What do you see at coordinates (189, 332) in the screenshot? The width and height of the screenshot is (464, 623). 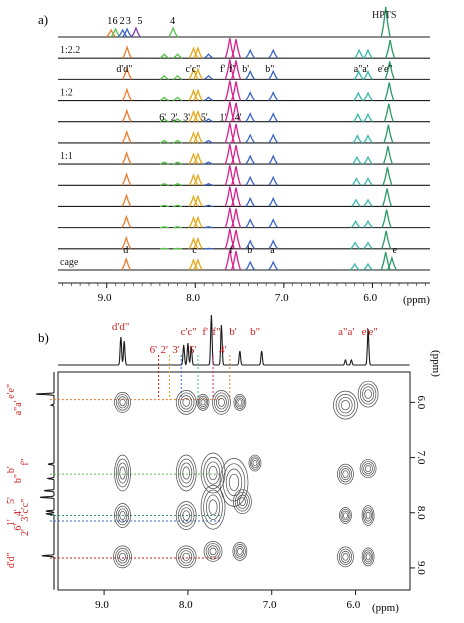 I see `top-peak-label: c'c"` at bounding box center [189, 332].